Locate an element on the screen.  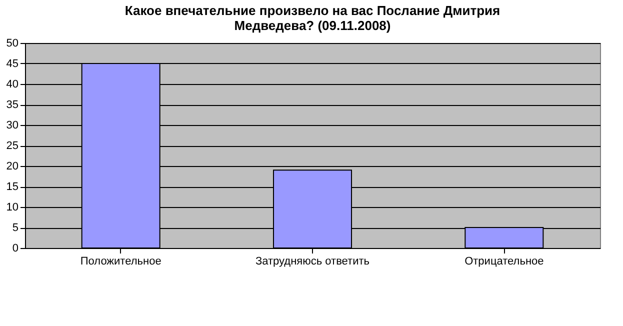
y-tick-label: 10 is located at coordinates (12, 208).